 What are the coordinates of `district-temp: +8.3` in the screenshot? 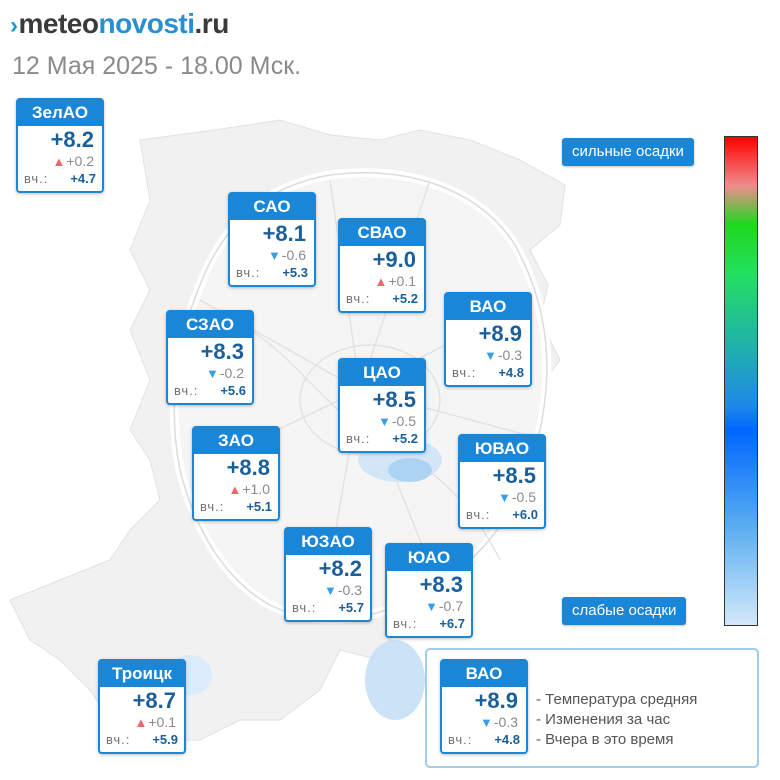 It's located at (441, 584).